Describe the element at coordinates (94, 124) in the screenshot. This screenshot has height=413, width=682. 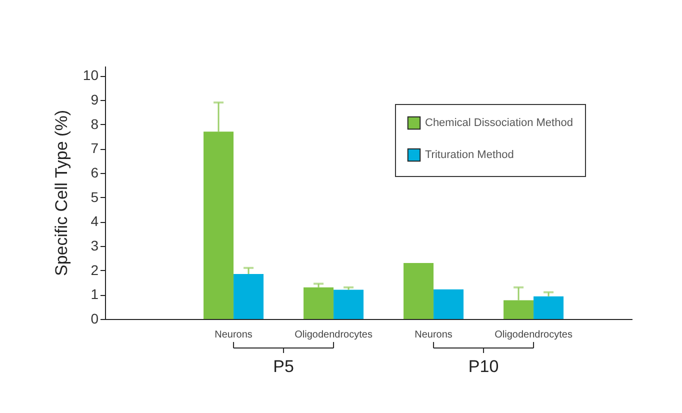
I see `y-tick-label: 8` at that location.